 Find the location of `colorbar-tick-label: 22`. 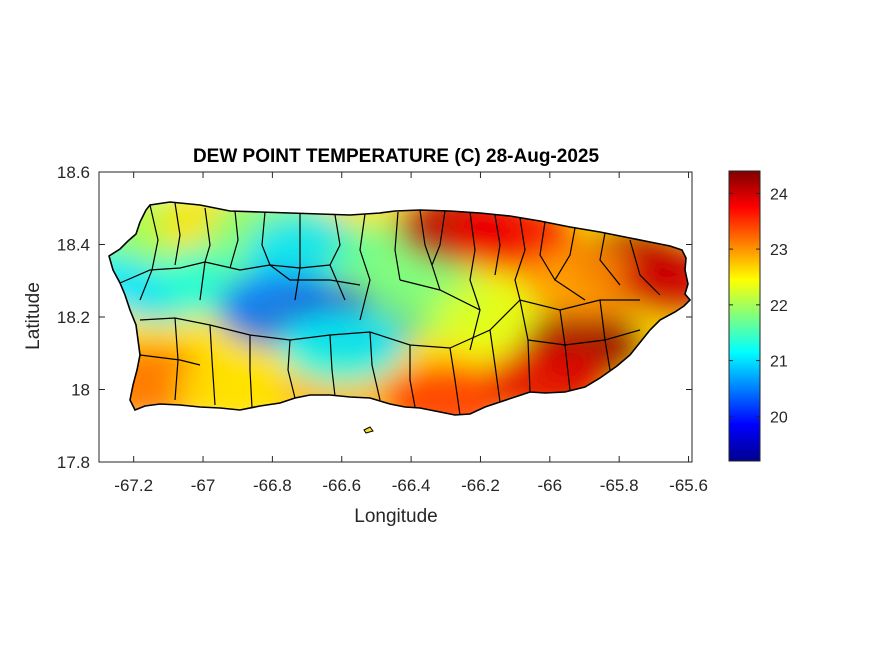

colorbar-tick-label: 22 is located at coordinates (779, 306).